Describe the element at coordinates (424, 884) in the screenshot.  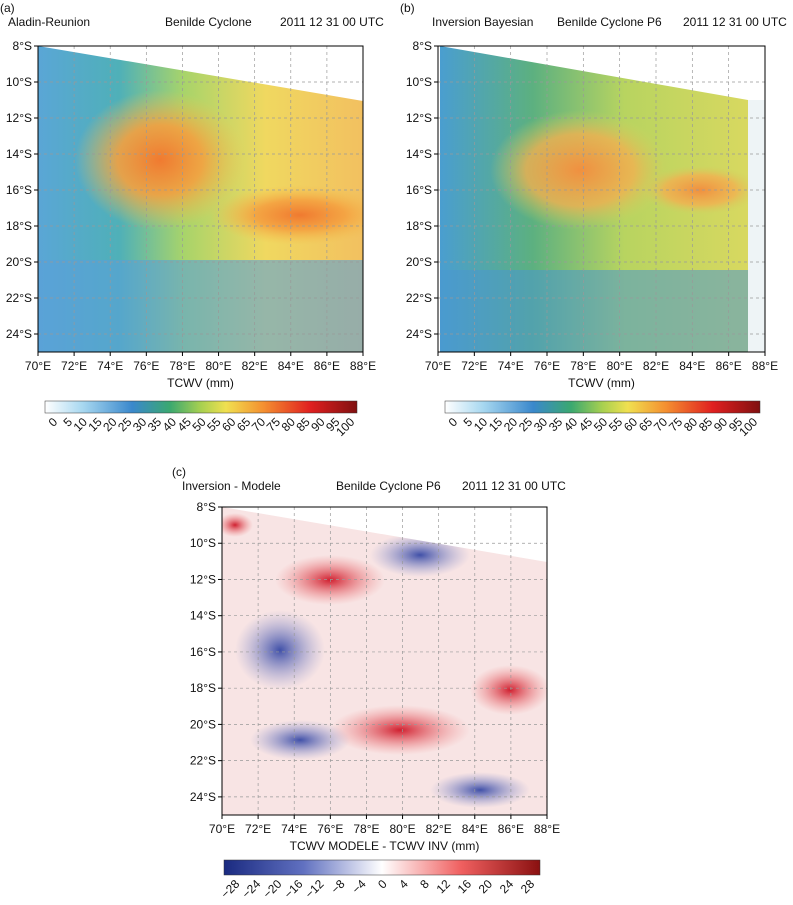
I see `colorbar-label: 8` at that location.